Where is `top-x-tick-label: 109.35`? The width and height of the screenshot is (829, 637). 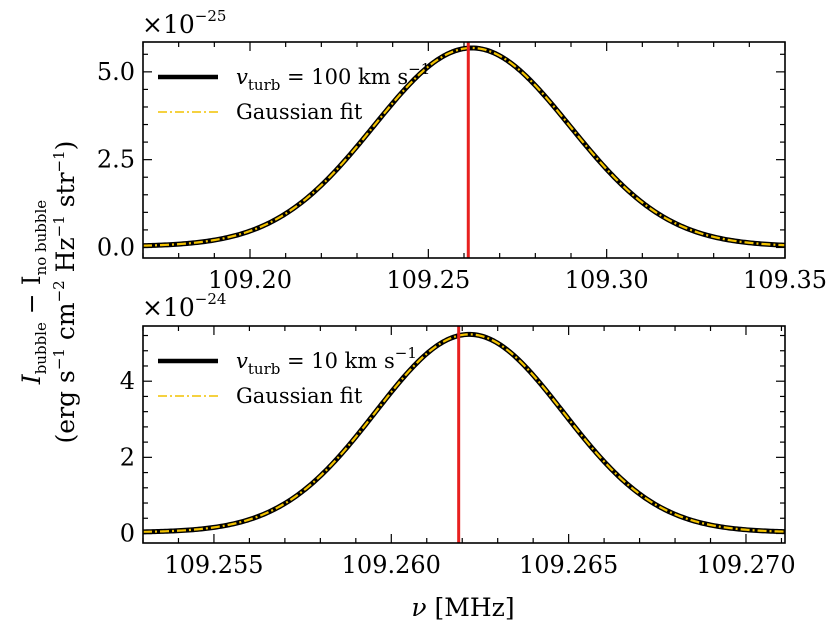
top-x-tick-label: 109.35 is located at coordinates (785, 280).